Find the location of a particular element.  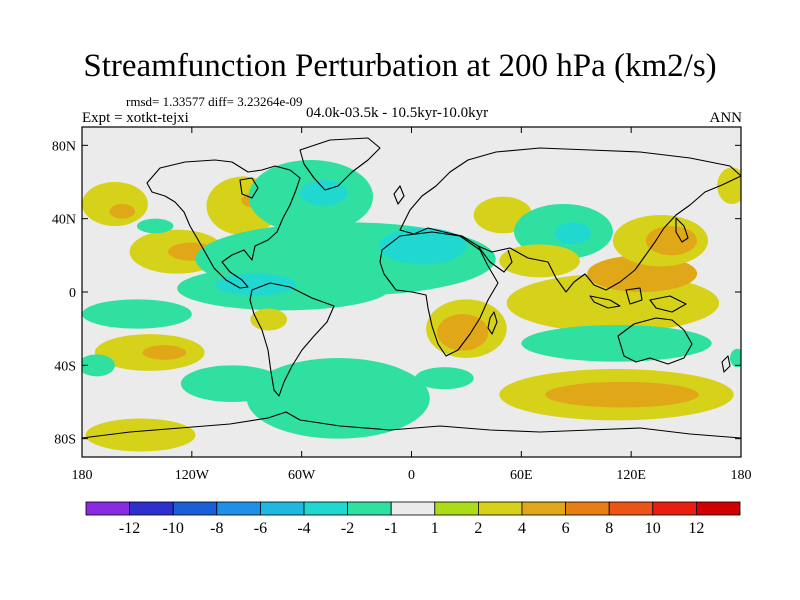

season-label: ANN is located at coordinates (726, 118).